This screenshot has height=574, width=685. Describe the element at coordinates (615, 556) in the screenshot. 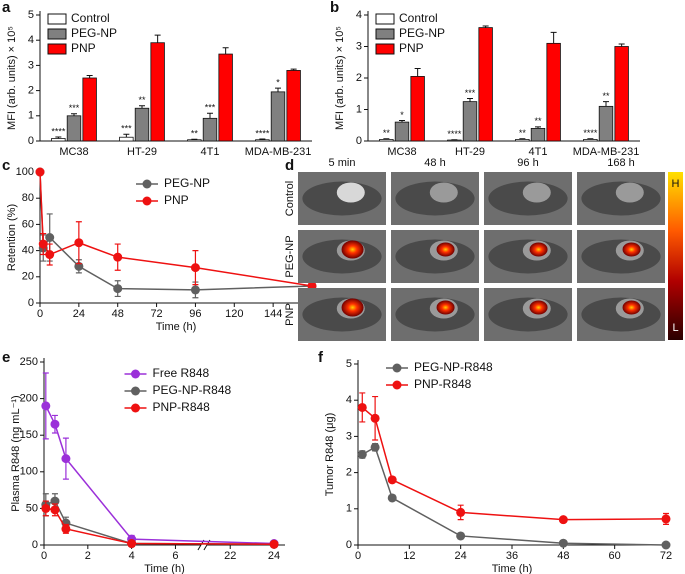

I see `x-tick-label: 60` at that location.